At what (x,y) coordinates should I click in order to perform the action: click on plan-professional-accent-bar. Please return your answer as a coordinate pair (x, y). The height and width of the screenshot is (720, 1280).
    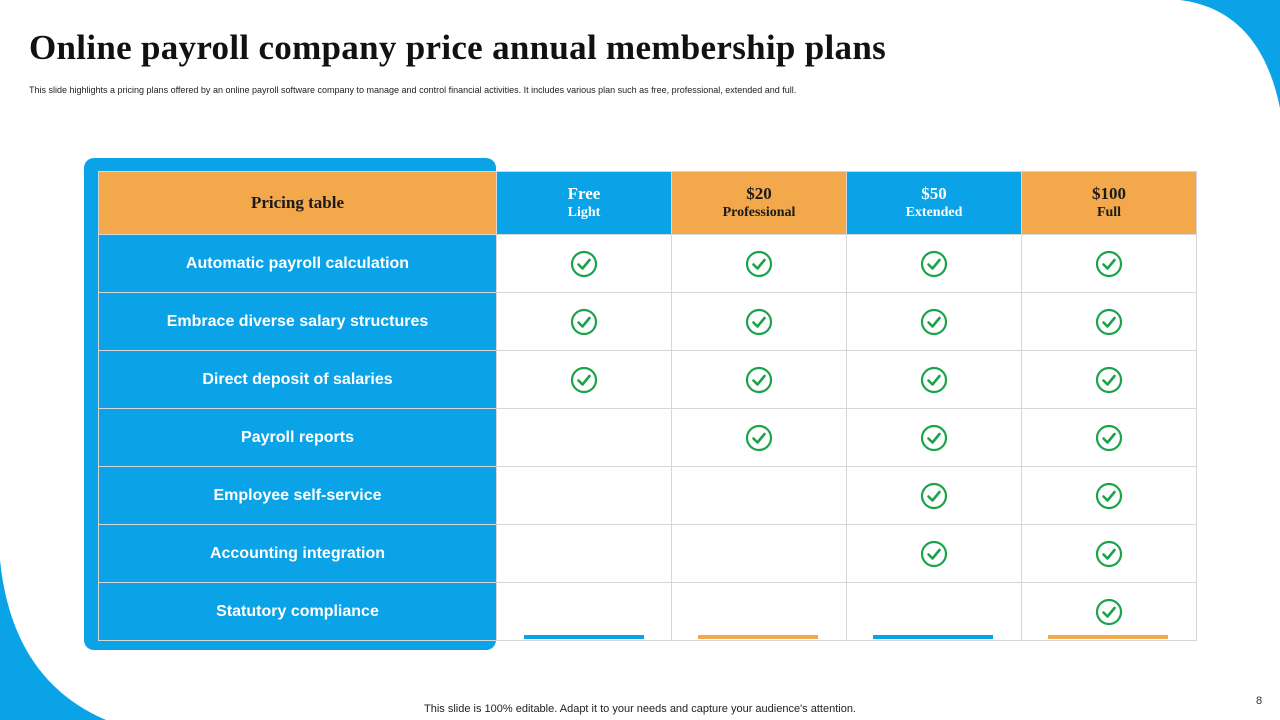
    Looking at the image, I should click on (758, 637).